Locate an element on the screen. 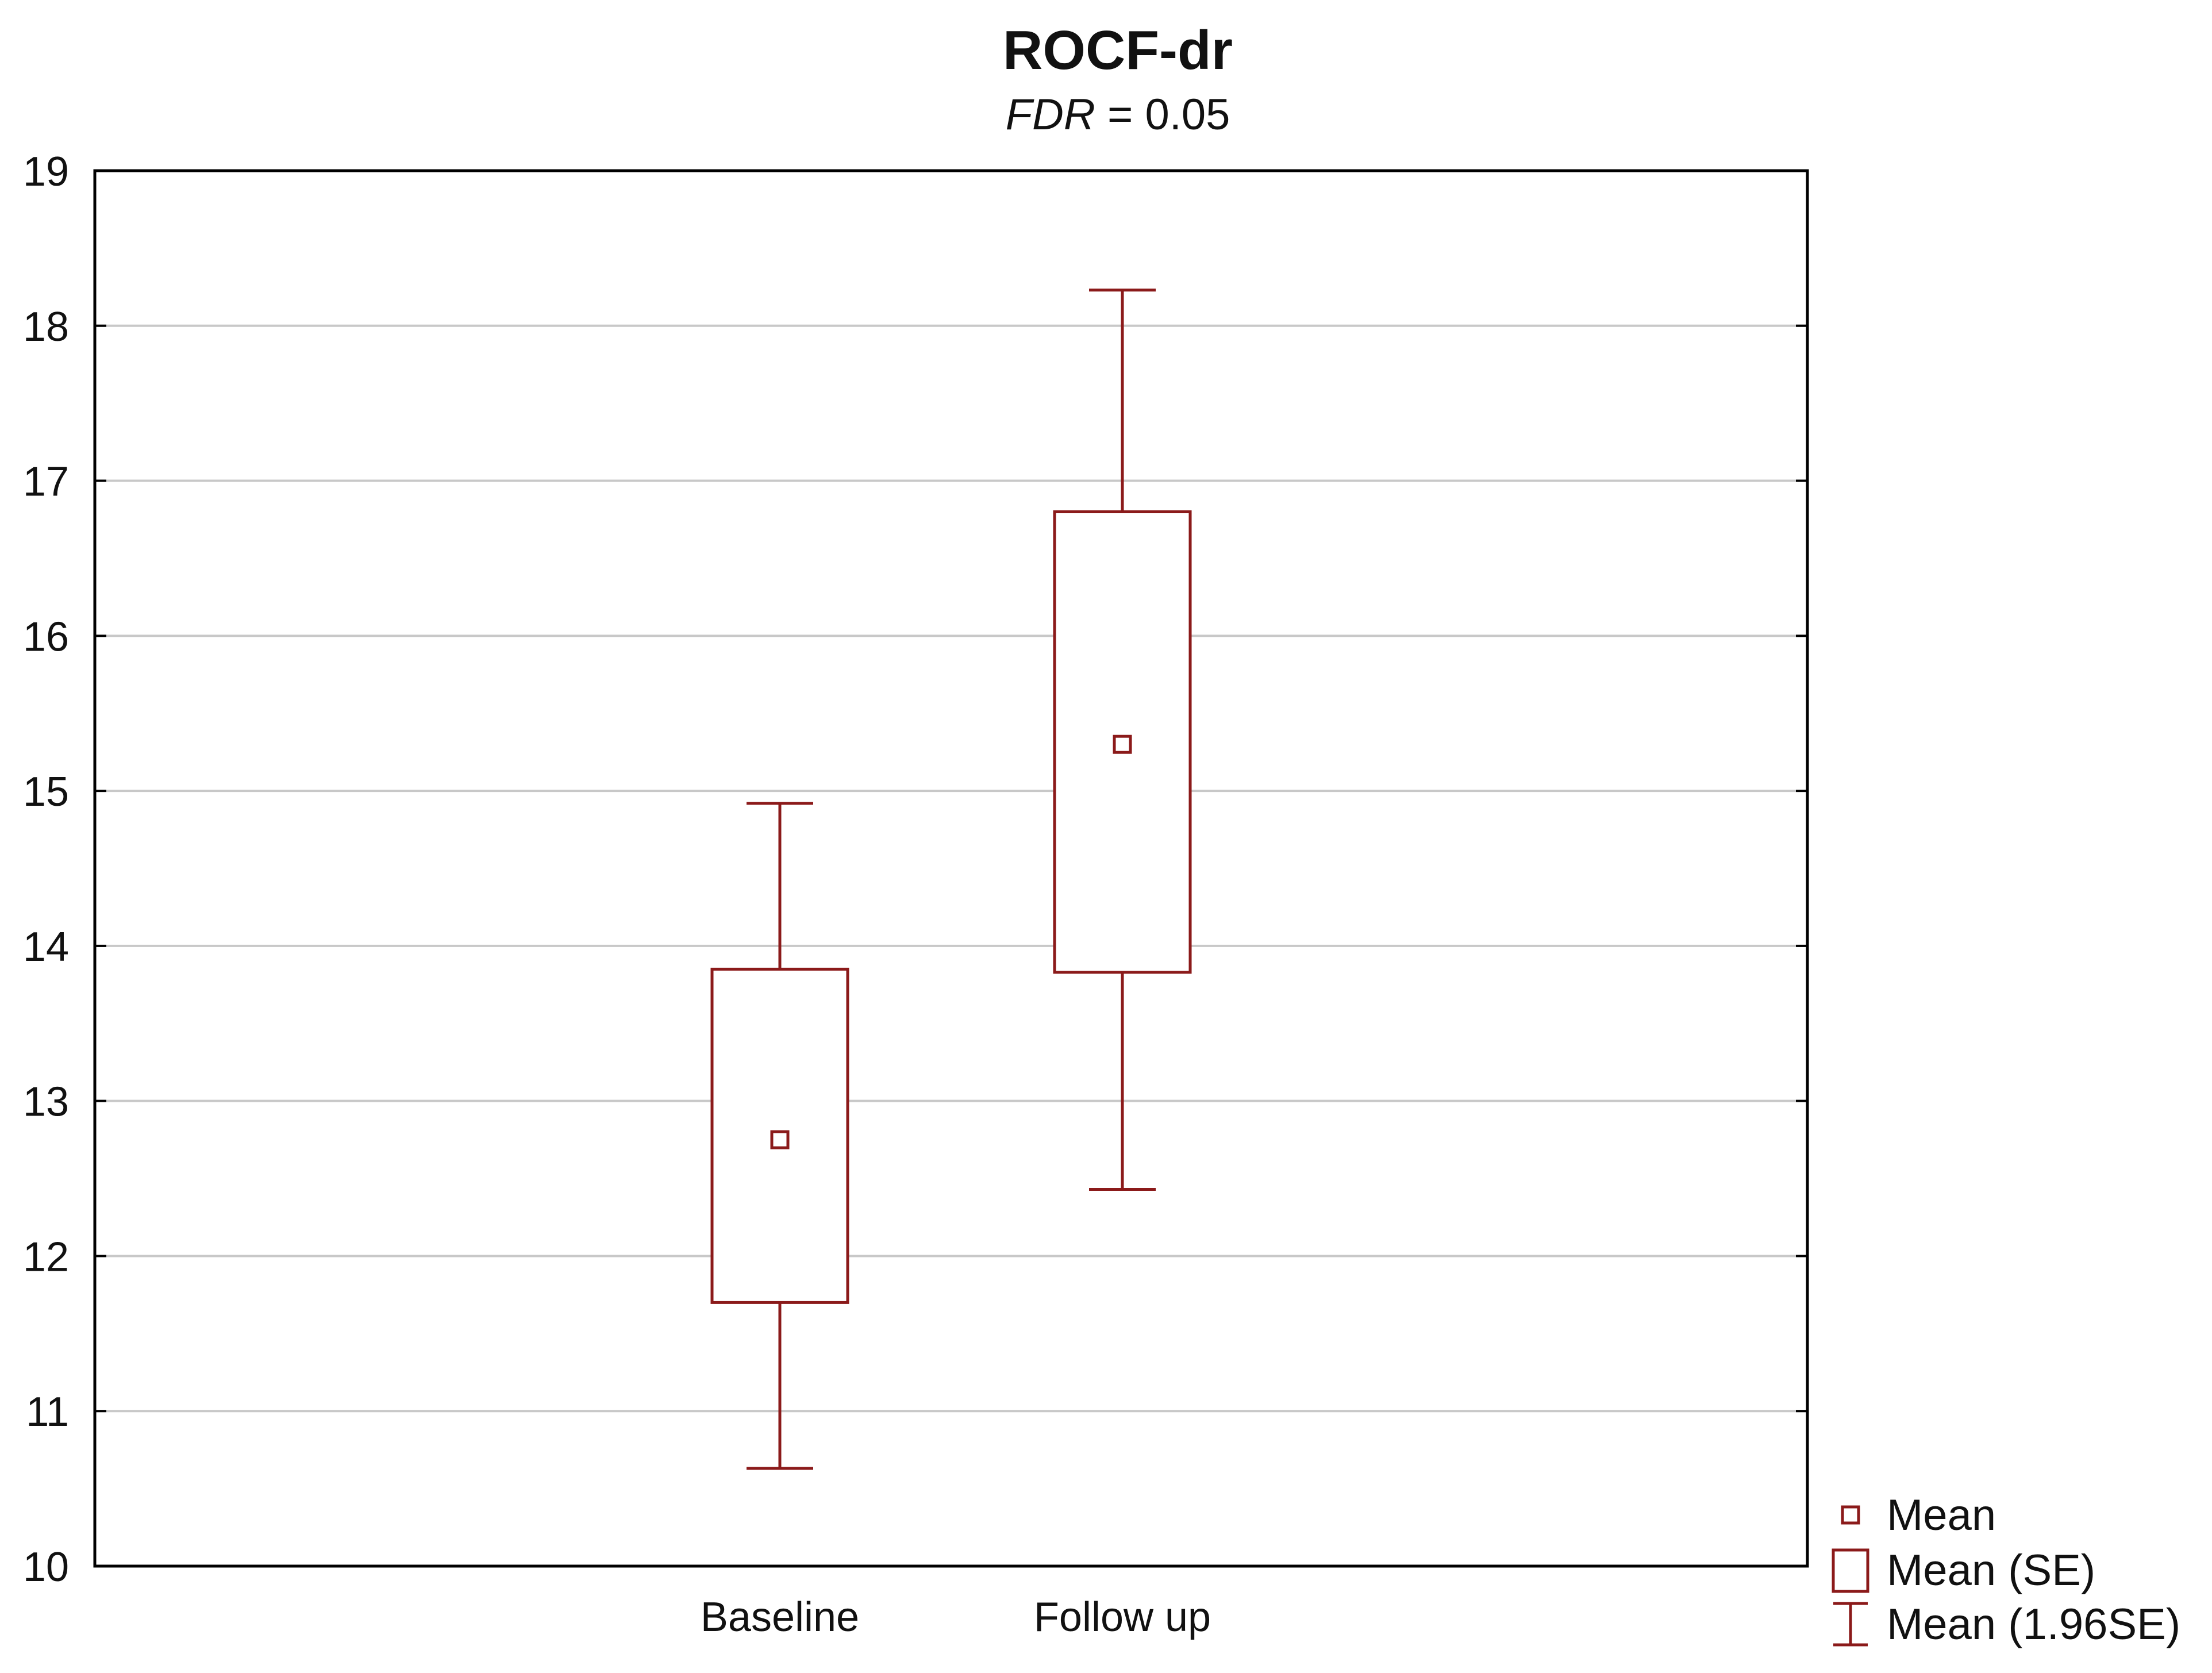 The height and width of the screenshot is (1673, 2212). box-follow-up is located at coordinates (1122, 740).